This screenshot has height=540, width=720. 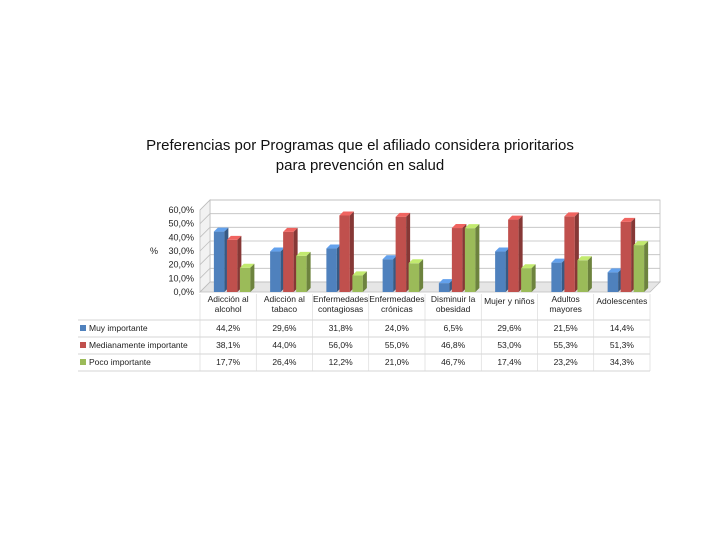 What do you see at coordinates (397, 328) in the screenshot?
I see `table-cell: 24,0%` at bounding box center [397, 328].